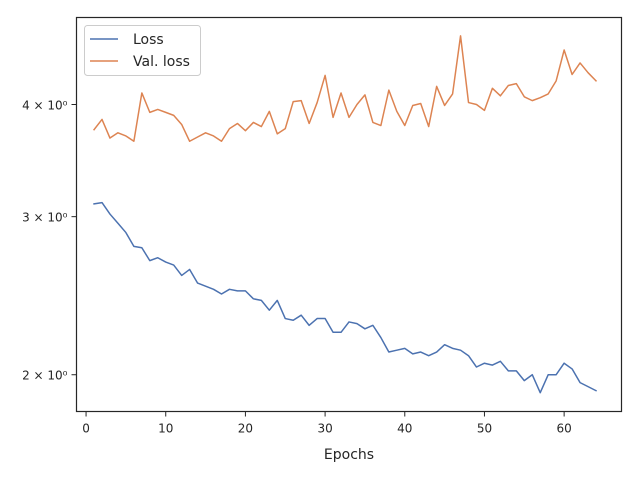 The width and height of the screenshot is (640, 480). What do you see at coordinates (165, 429) in the screenshot?
I see `x-tick-label: 10` at bounding box center [165, 429].